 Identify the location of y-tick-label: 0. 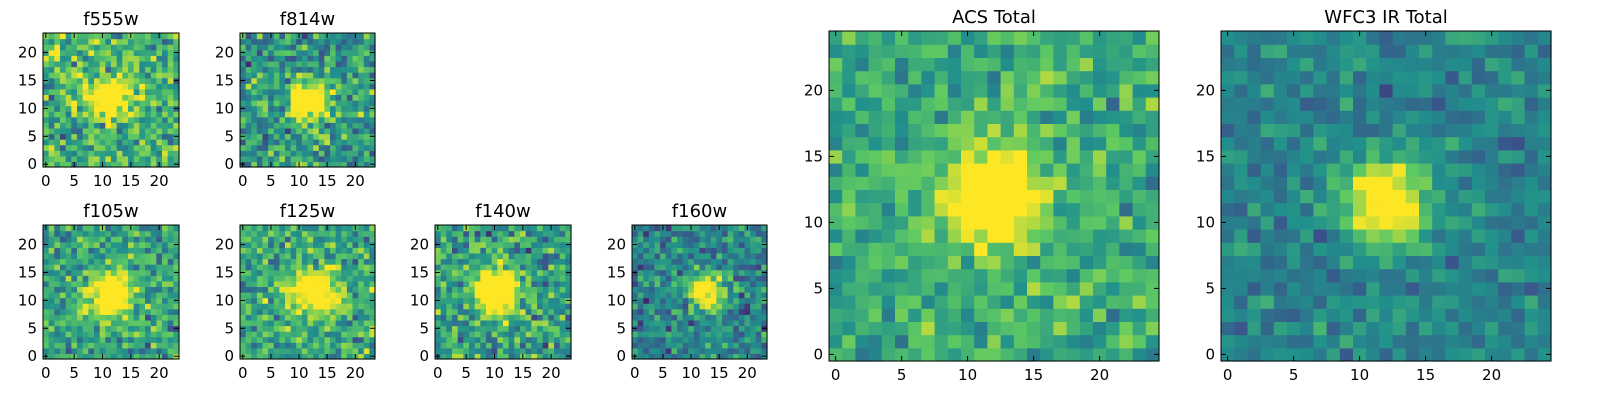
(32, 356).